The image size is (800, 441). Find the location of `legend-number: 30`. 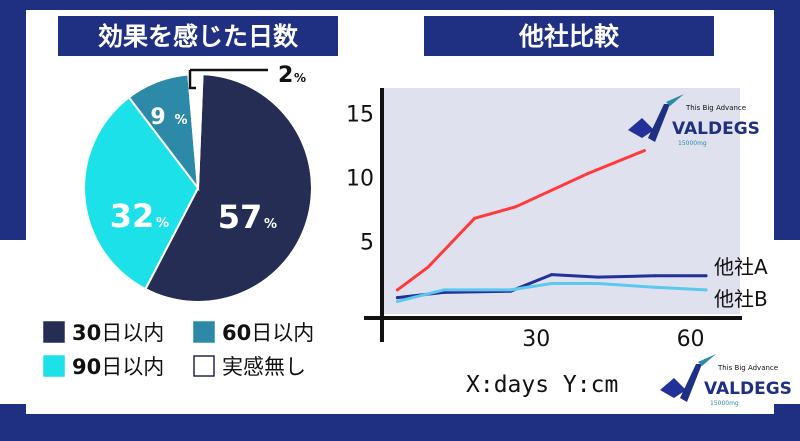

legend-number: 30 is located at coordinates (86, 333).